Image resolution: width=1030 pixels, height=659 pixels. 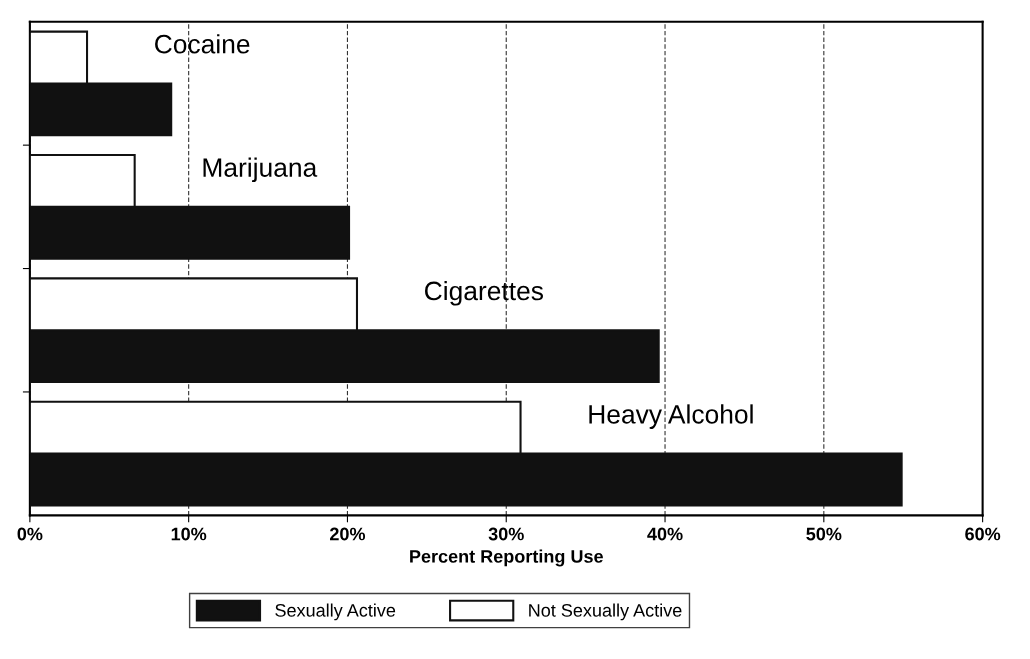 What do you see at coordinates (260, 170) in the screenshot?
I see `y-tick-label: Marijuana` at bounding box center [260, 170].